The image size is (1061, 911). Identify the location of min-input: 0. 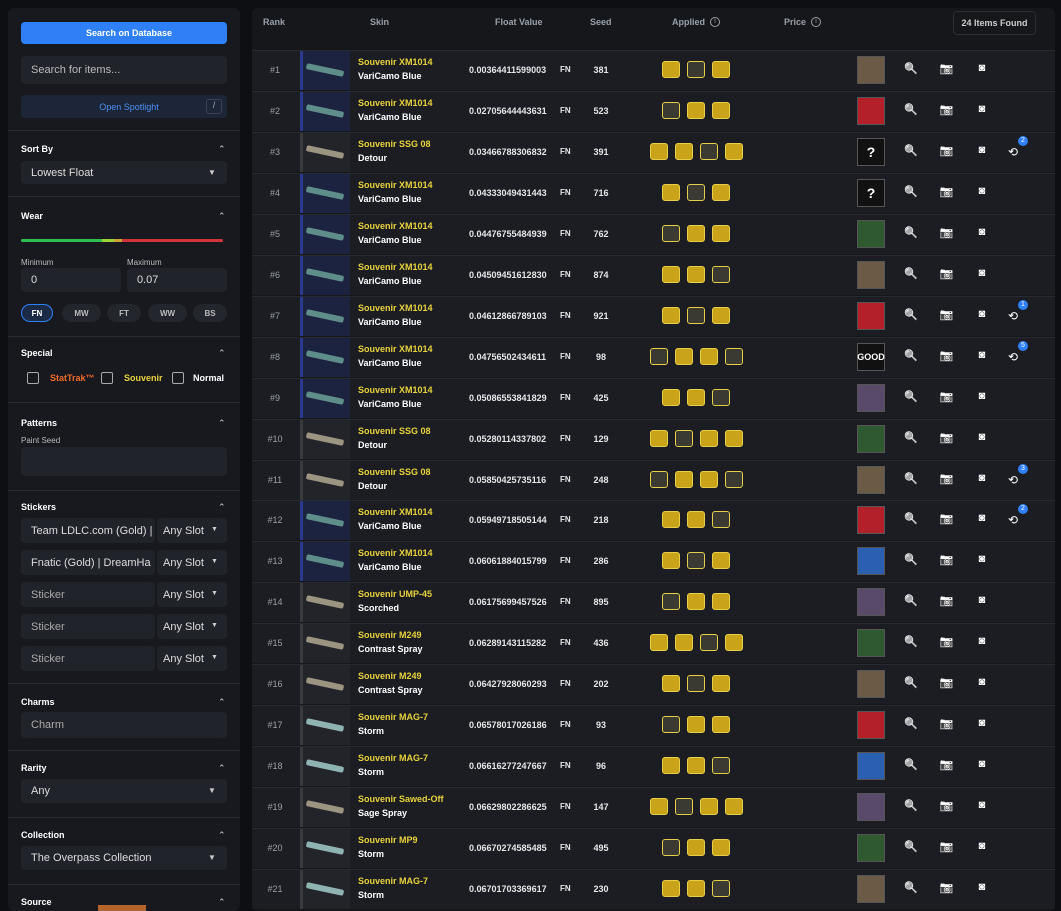
(71, 280).